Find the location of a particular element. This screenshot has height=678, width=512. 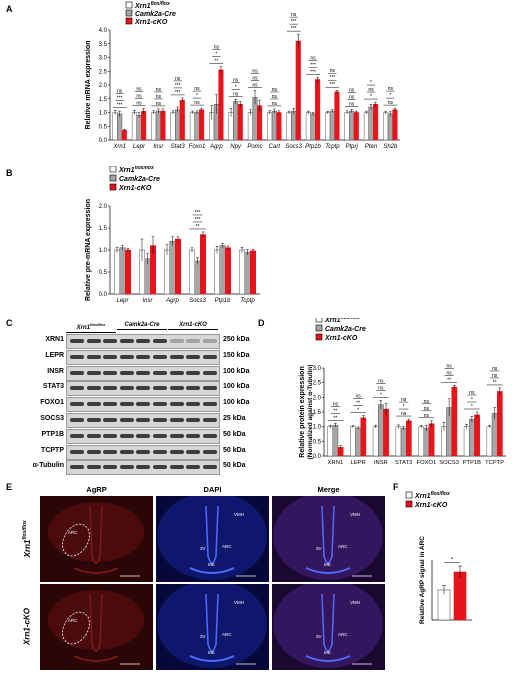

y-axis-label: Relative AgRP signal in ARC is located at coordinates (422, 580).